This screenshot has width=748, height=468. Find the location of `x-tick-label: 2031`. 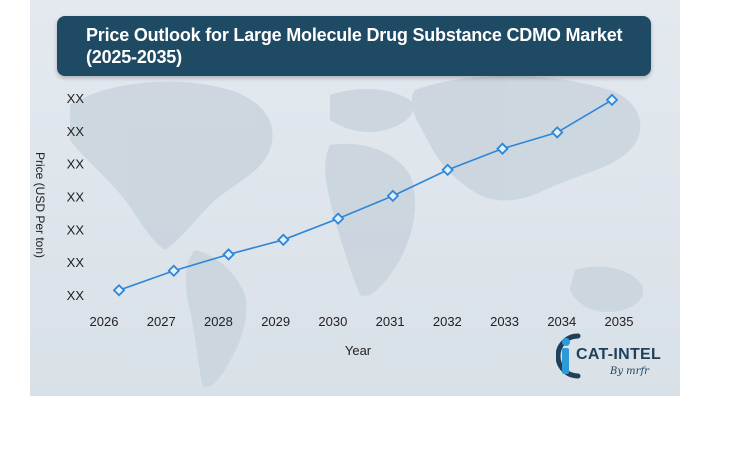

x-tick-label: 2031 is located at coordinates (390, 321).